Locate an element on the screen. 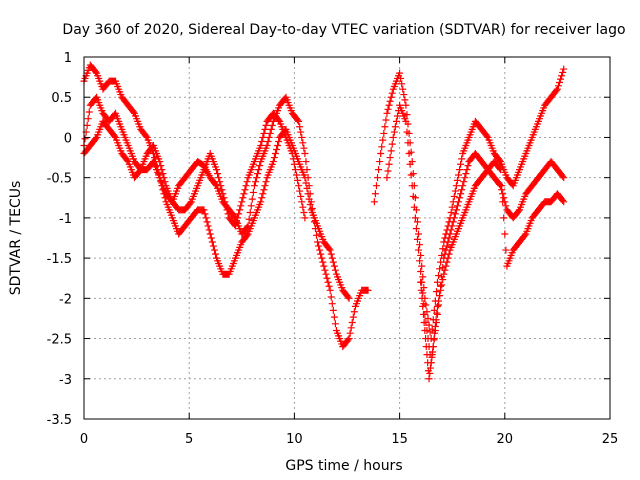 This screenshot has width=640, height=480. x-axis-title: GPS time / hours is located at coordinates (343, 466).